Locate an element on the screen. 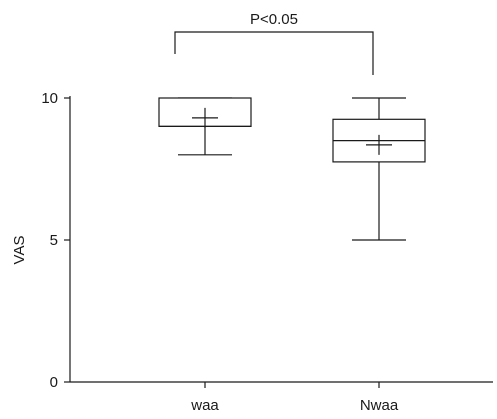 The image size is (497, 419). y-tick-label: 10 is located at coordinates (49, 98).